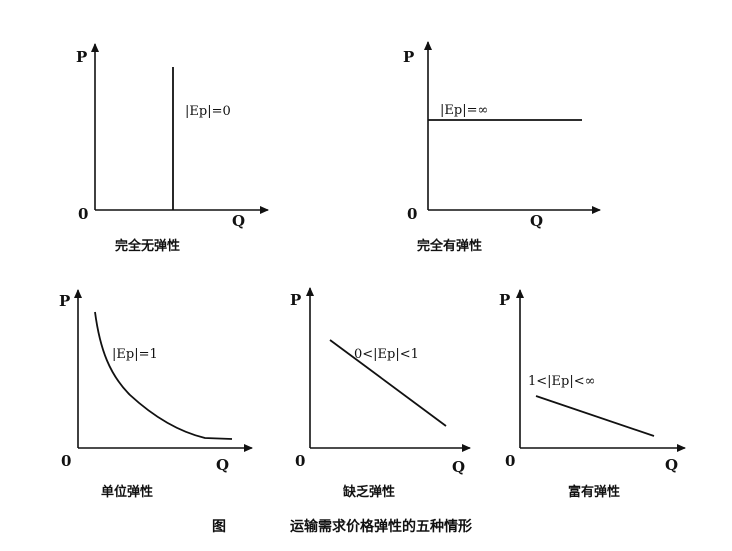 The image size is (732, 551). I want to click on elasticity-annotation: |Ep|=1, so click(135, 354).